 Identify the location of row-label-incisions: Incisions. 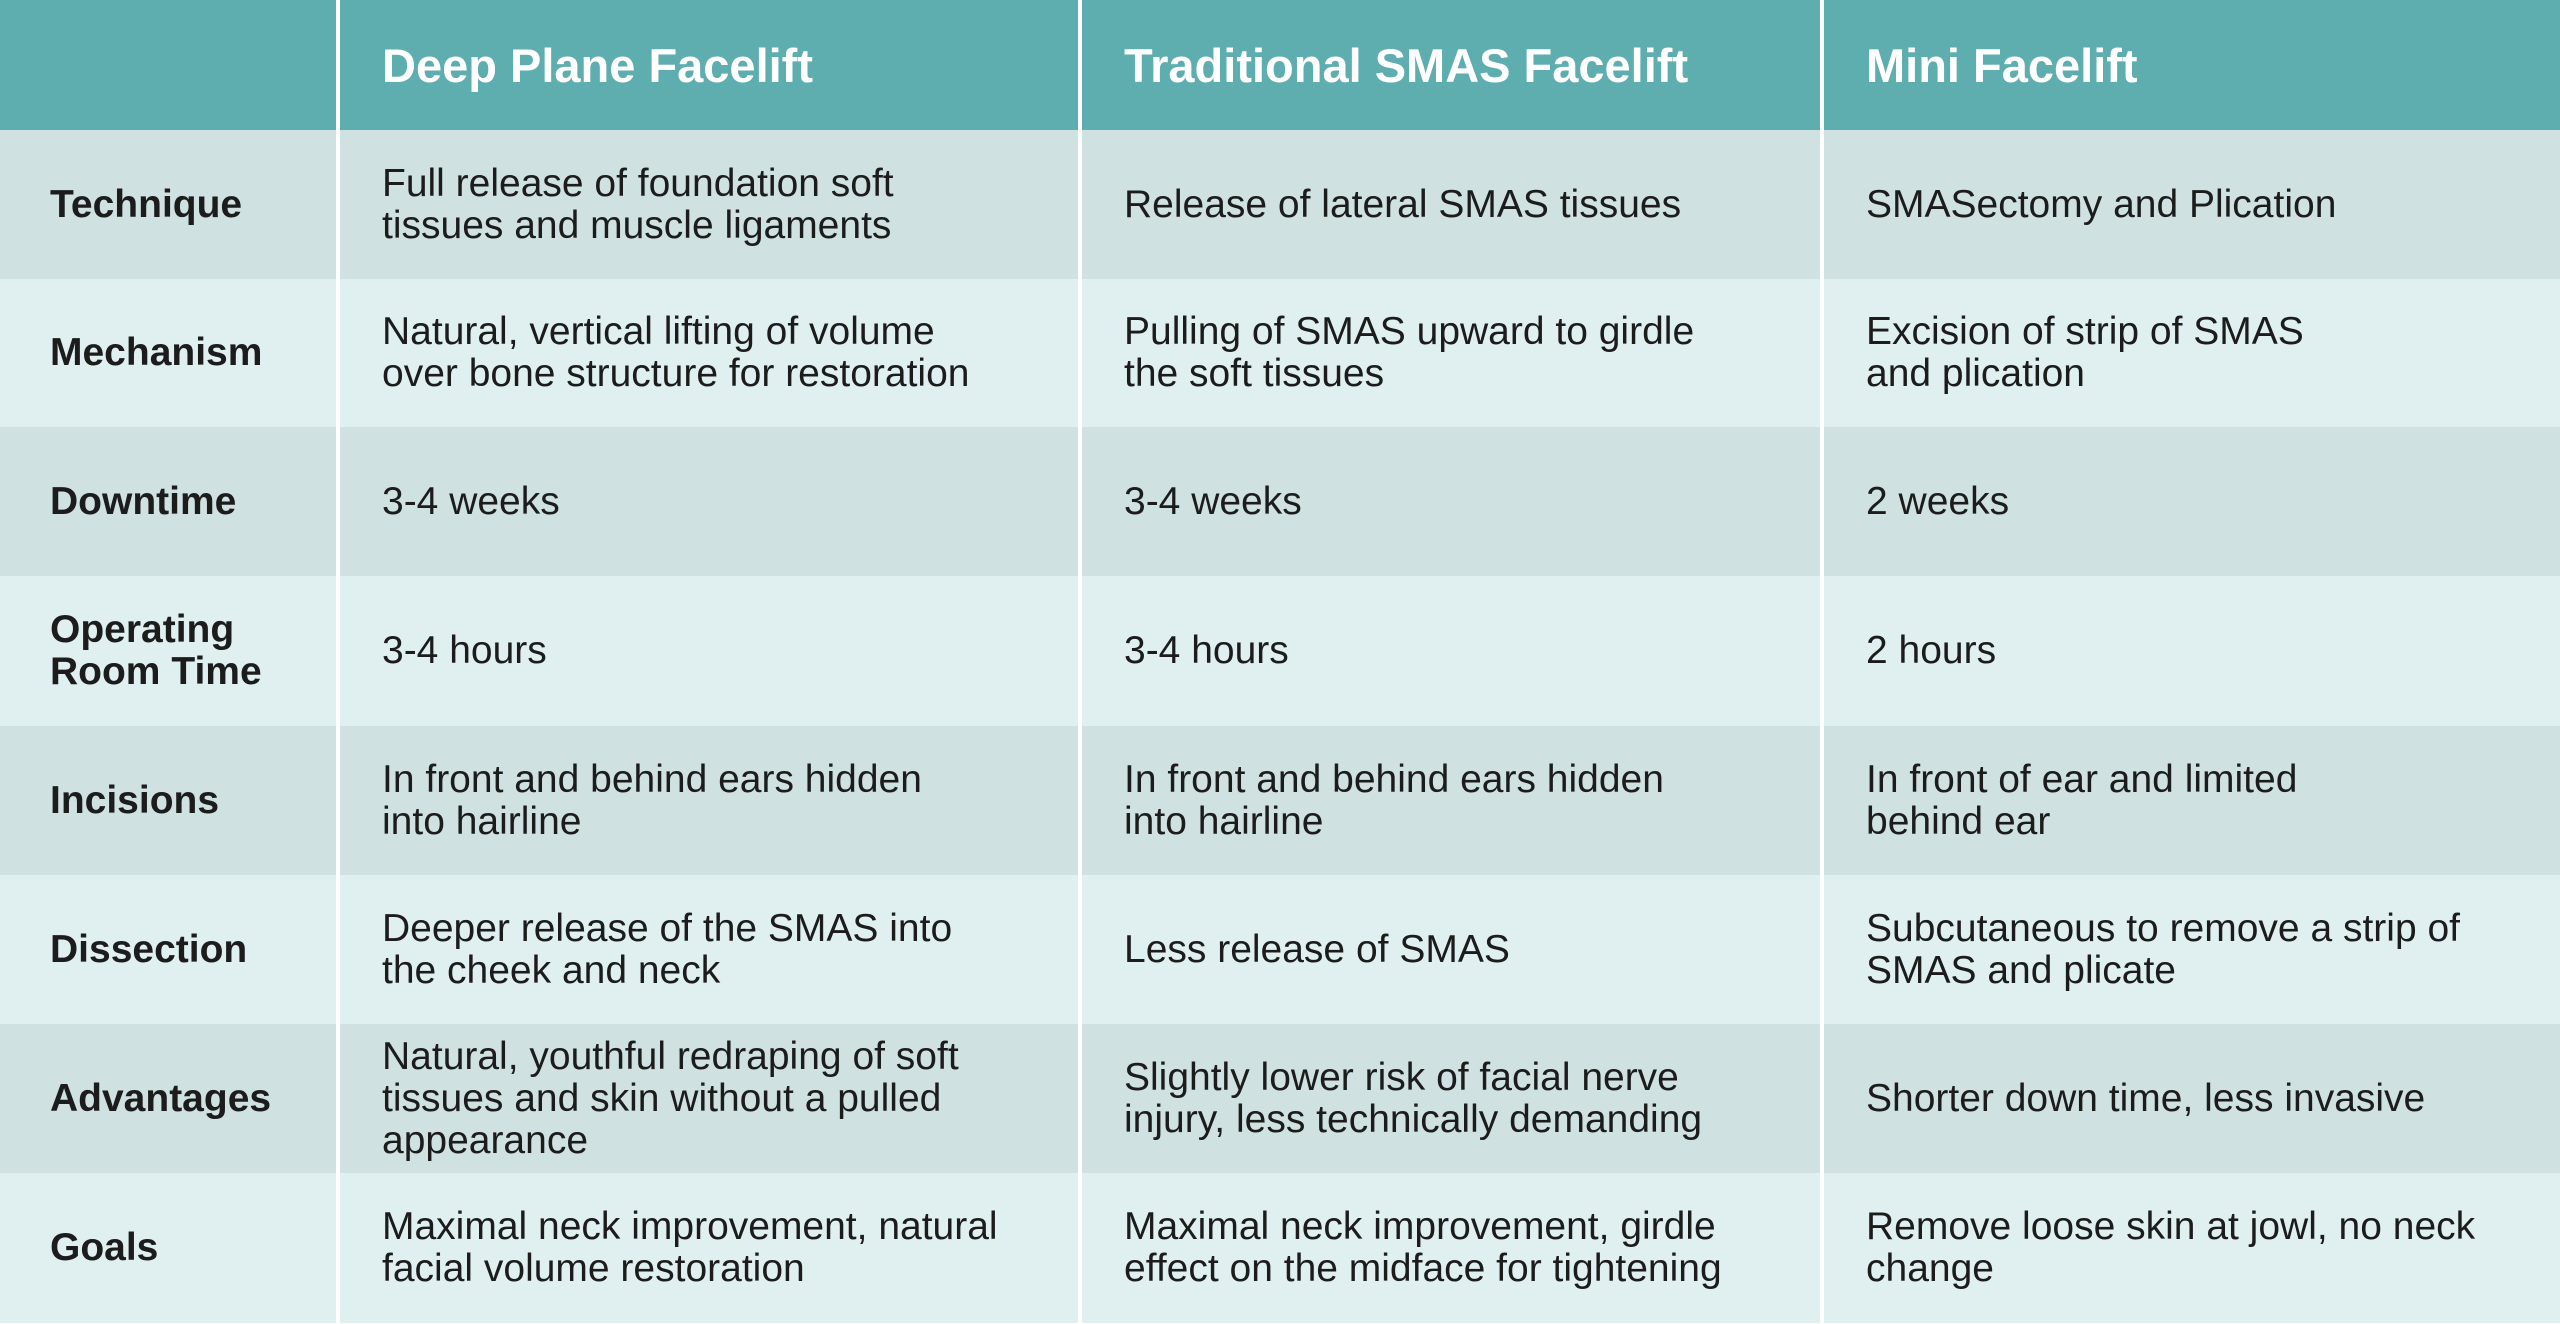
(168, 800).